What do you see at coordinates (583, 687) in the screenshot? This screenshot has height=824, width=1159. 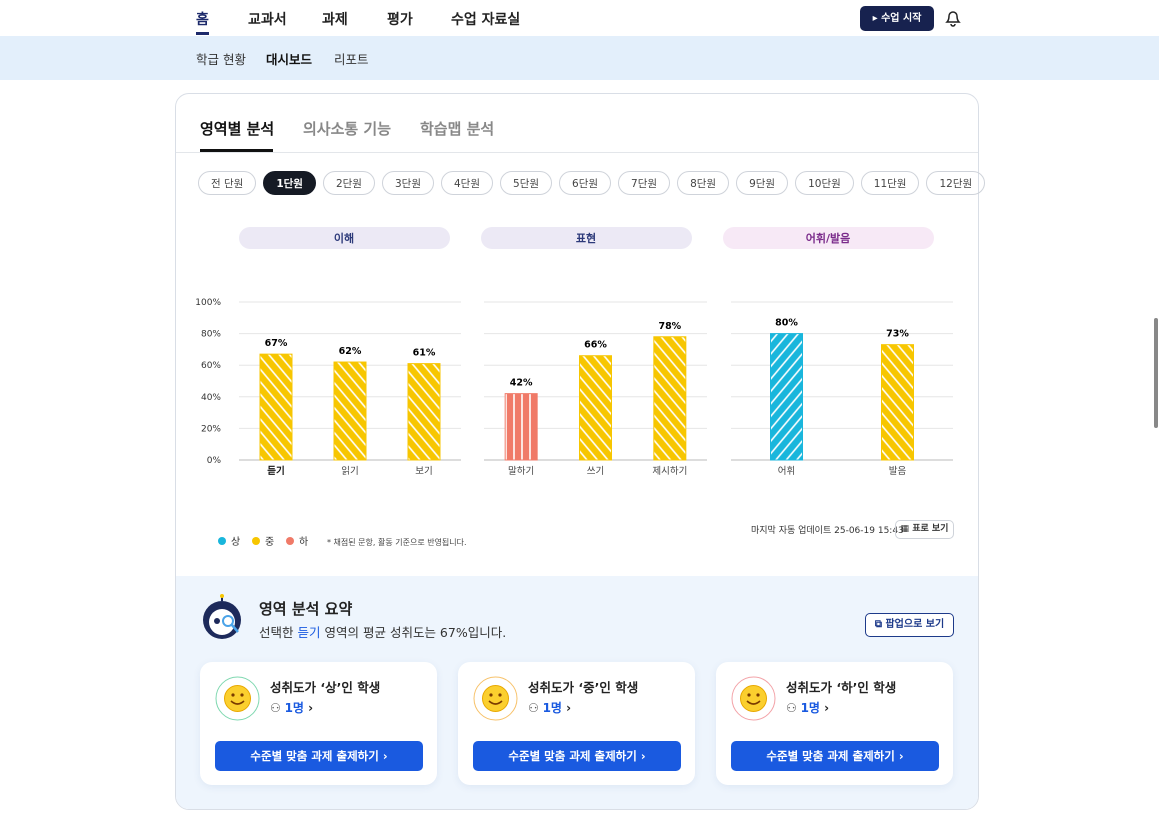 I see `card-title: 성취도가 ‘중’인 학생` at bounding box center [583, 687].